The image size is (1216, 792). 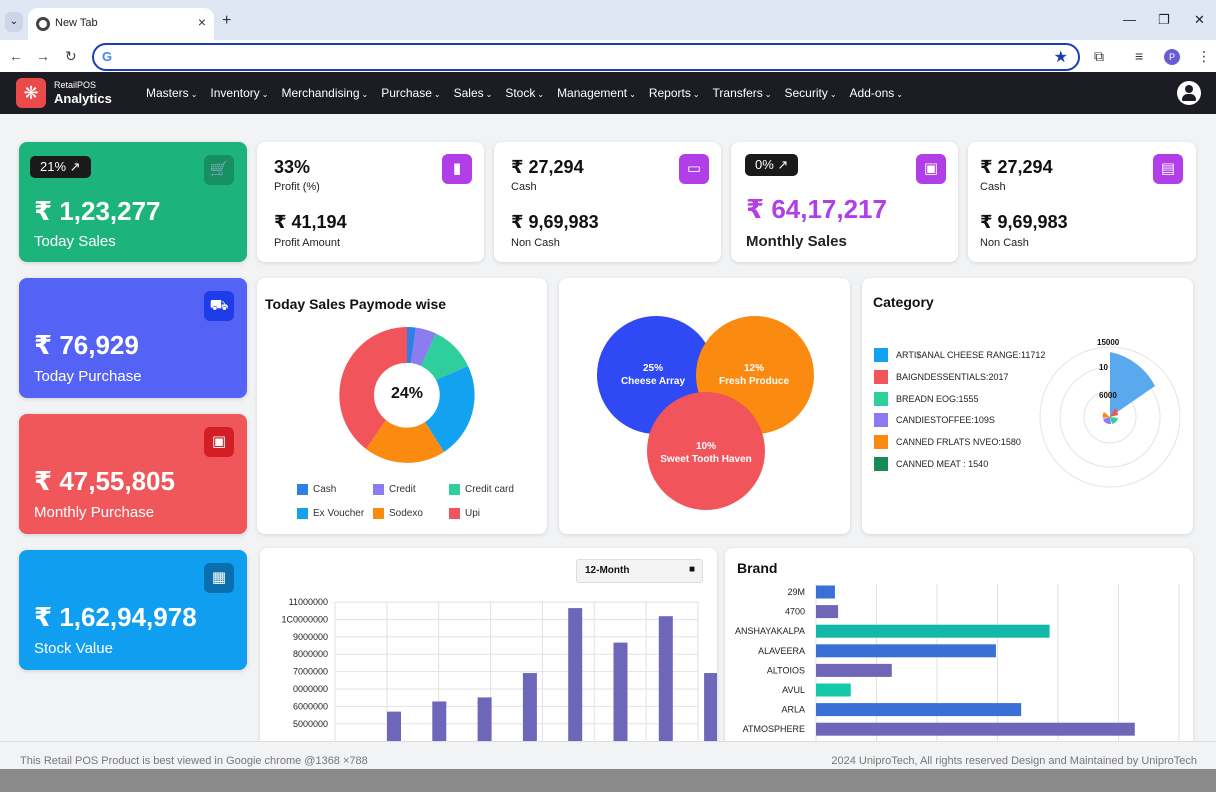 What do you see at coordinates (931, 464) in the screenshot?
I see `category-item: CANNED MEAT : 1540` at bounding box center [931, 464].